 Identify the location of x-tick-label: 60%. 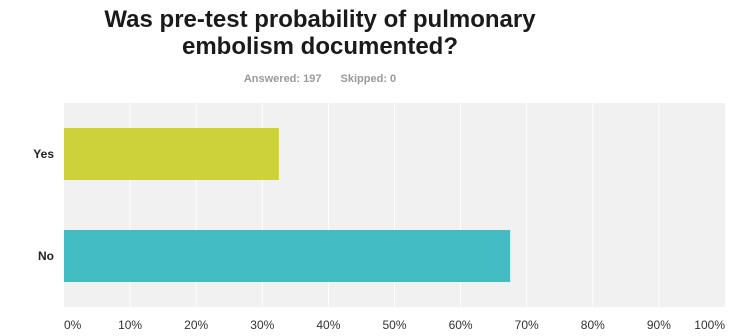
(461, 325).